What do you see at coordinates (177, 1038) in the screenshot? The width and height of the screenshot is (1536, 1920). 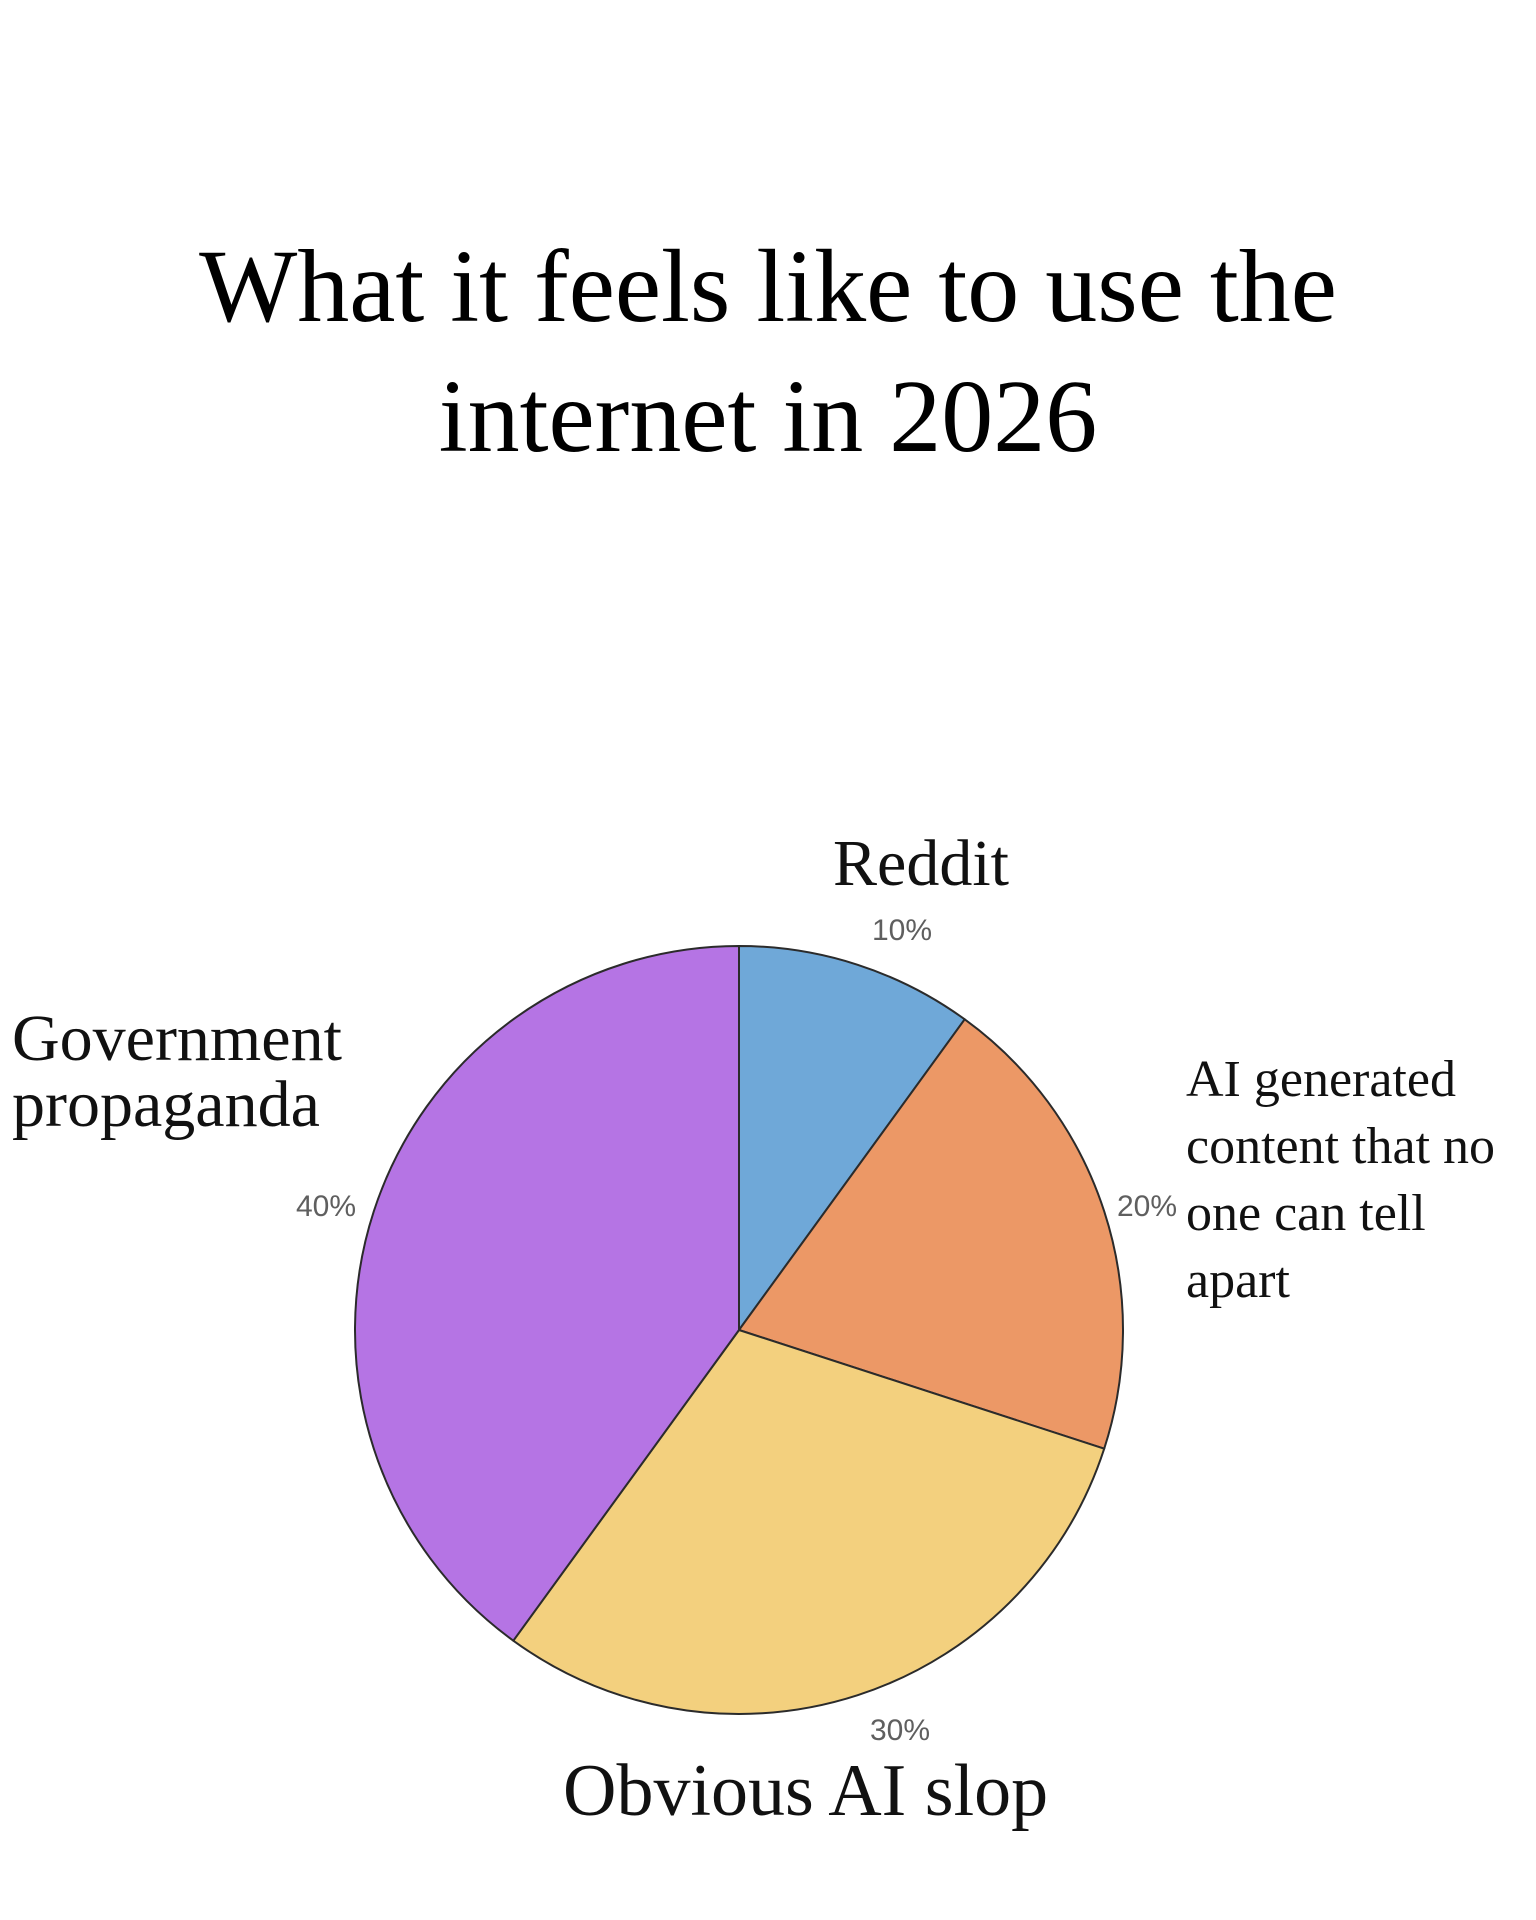 I see `slice-label-gov-line-1: Government` at bounding box center [177, 1038].